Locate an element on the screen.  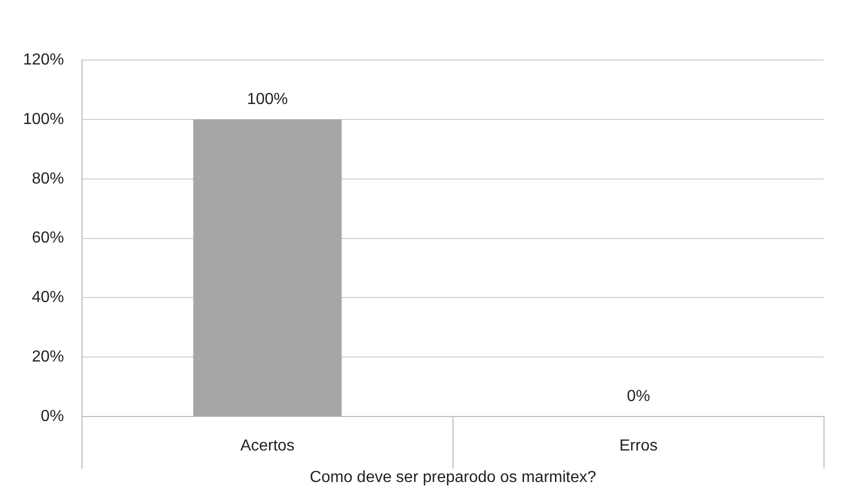
x-tick-label: Acertos is located at coordinates (267, 446).